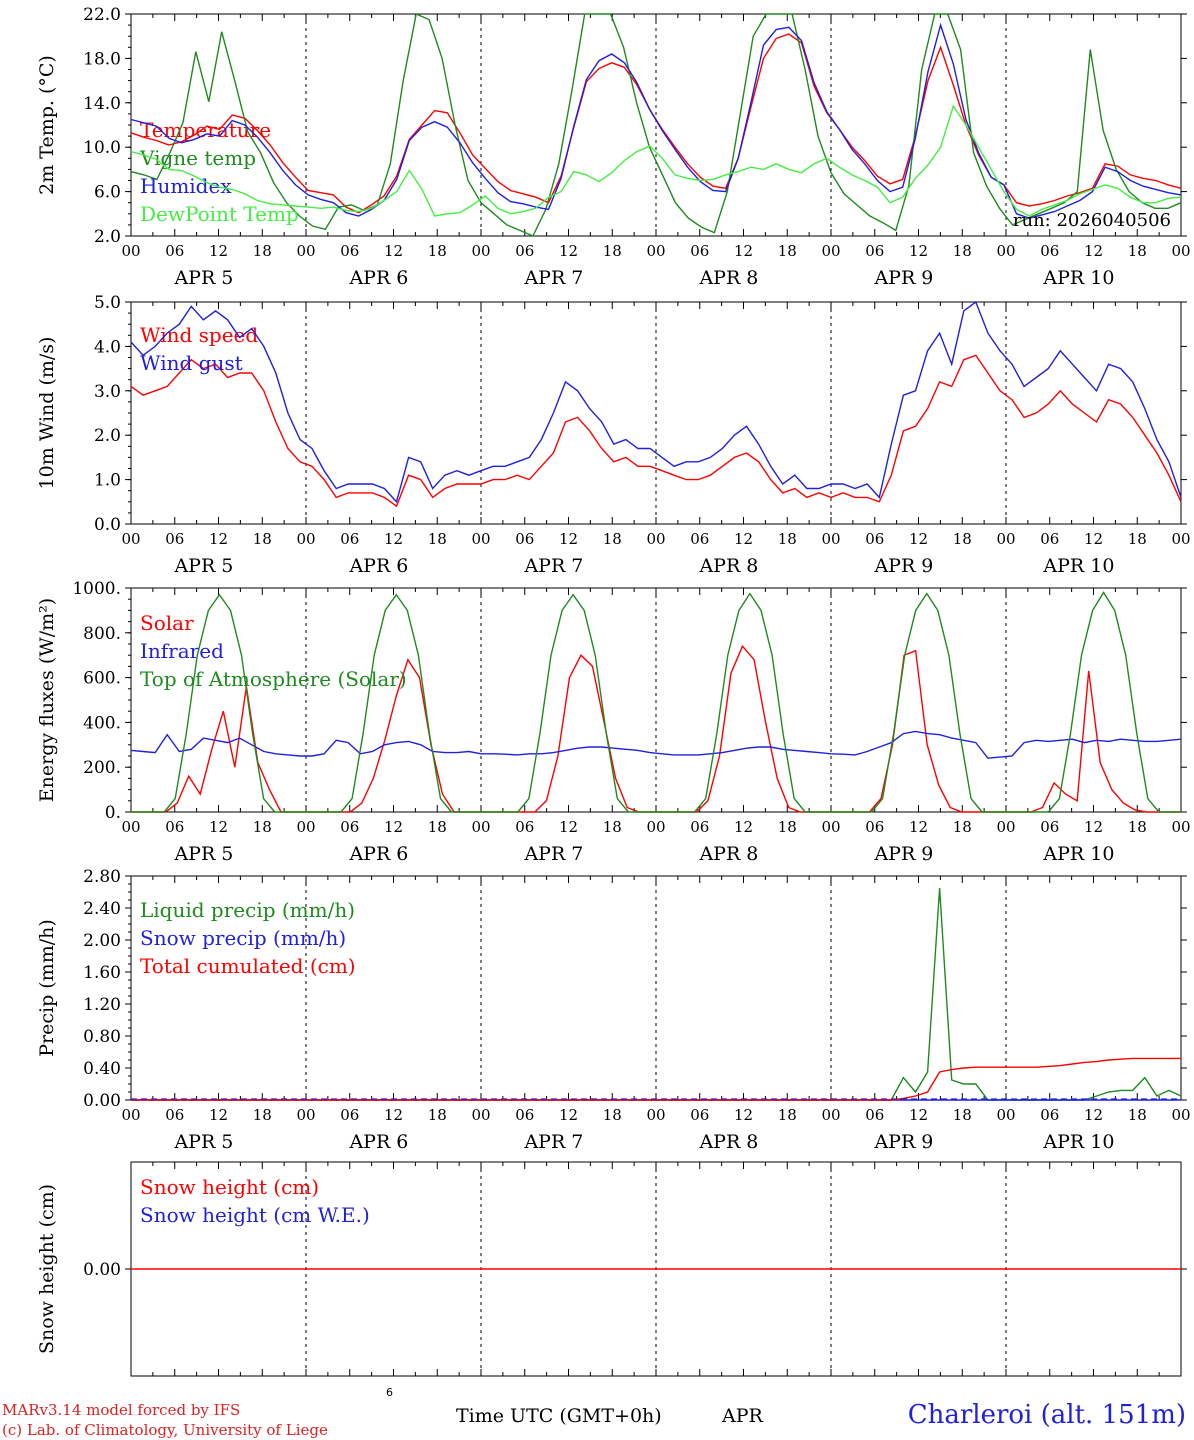 This screenshot has height=1440, width=1194. I want to click on y-tick-label: 2.40, so click(102, 909).